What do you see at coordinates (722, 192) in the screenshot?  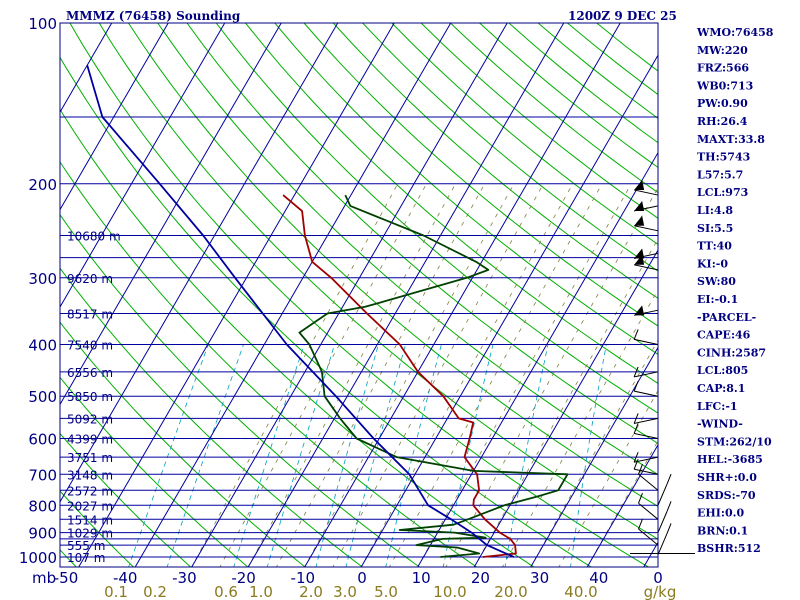 I see `stability-index: LCL:973` at bounding box center [722, 192].